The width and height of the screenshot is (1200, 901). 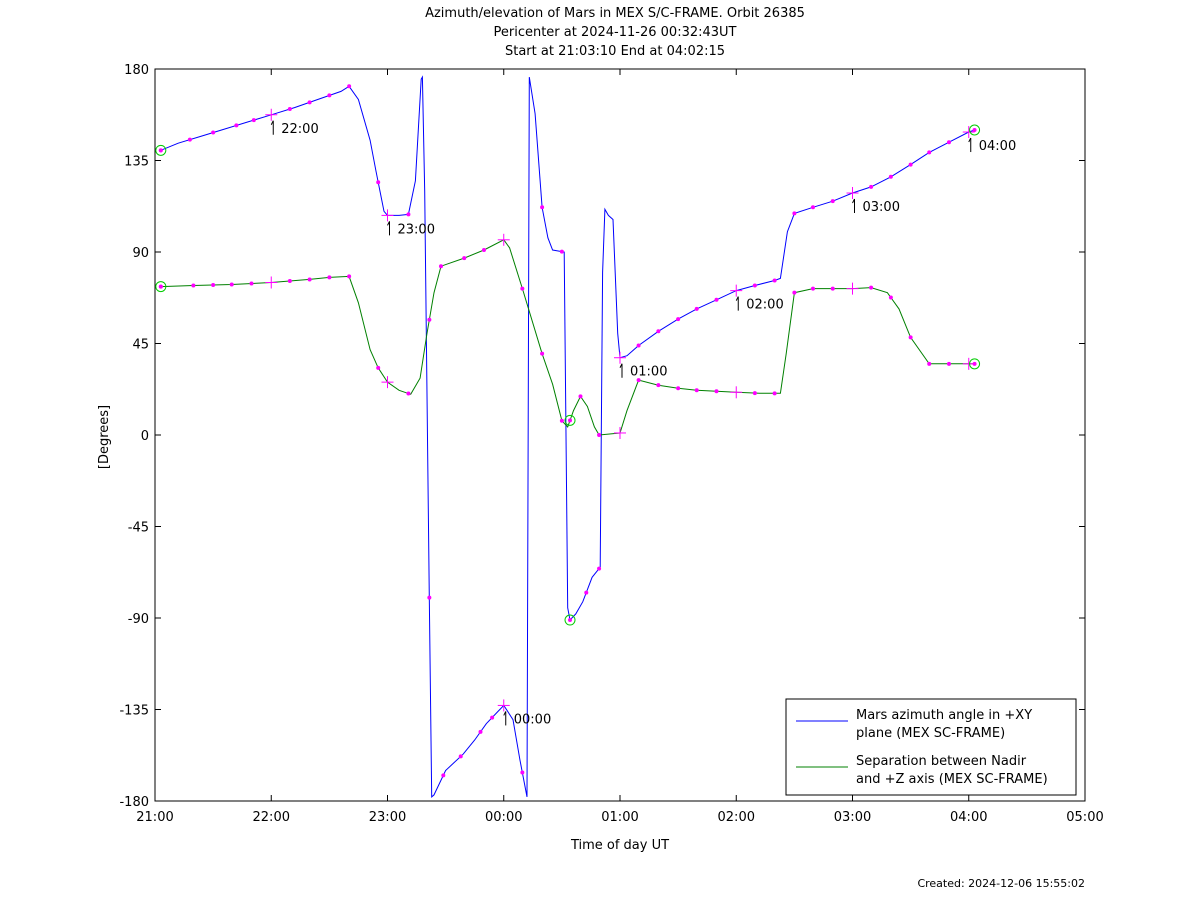 I want to click on created-timestamp: Created: 2024-12-06 15:55:02, so click(x=1001, y=883).